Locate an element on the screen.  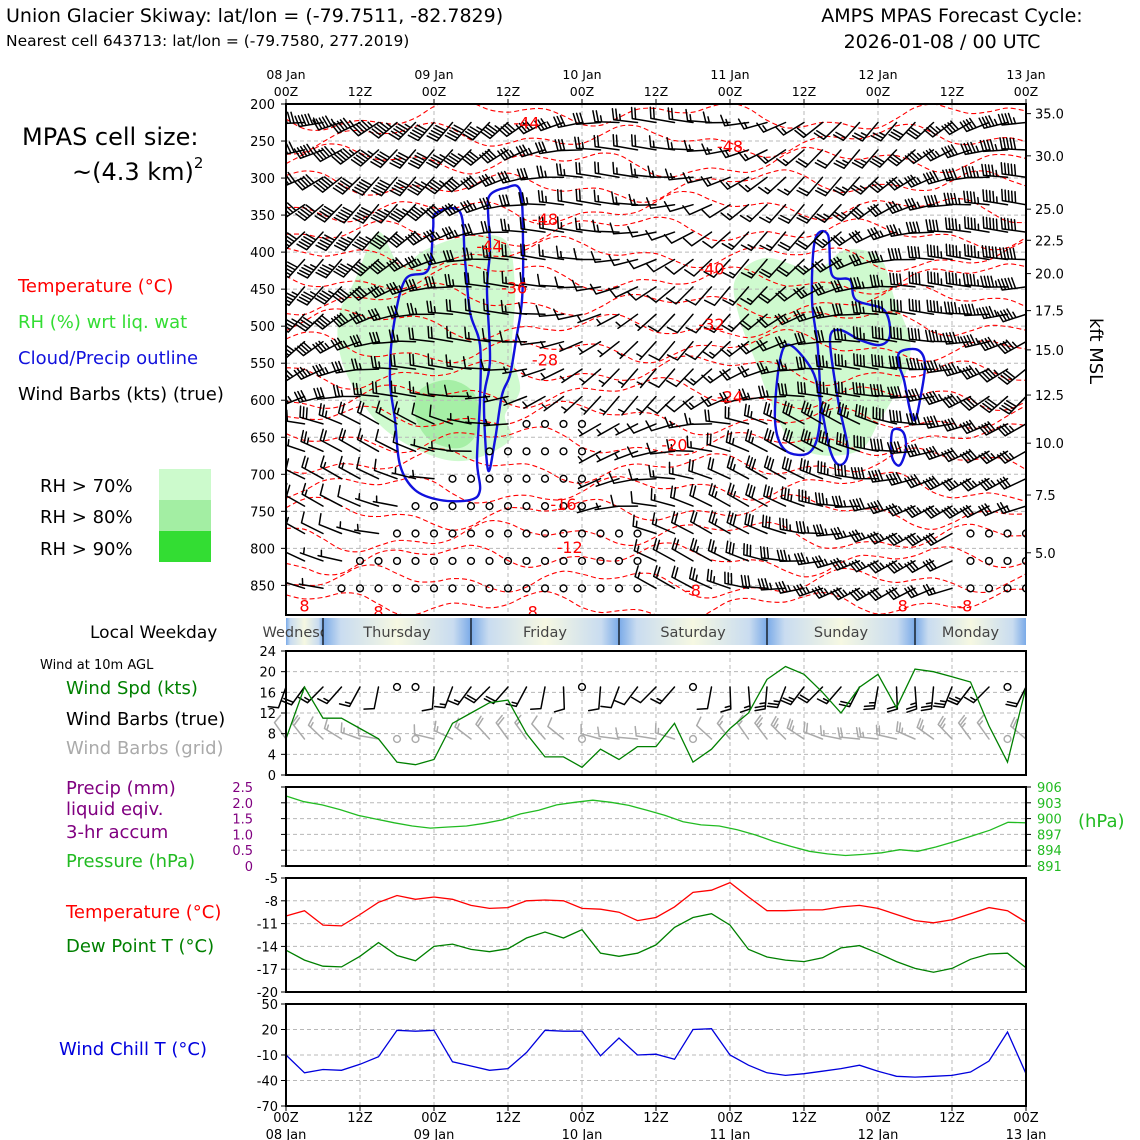
wind-barbs-true-label: Wind Barbs (true) is located at coordinates (145, 719).